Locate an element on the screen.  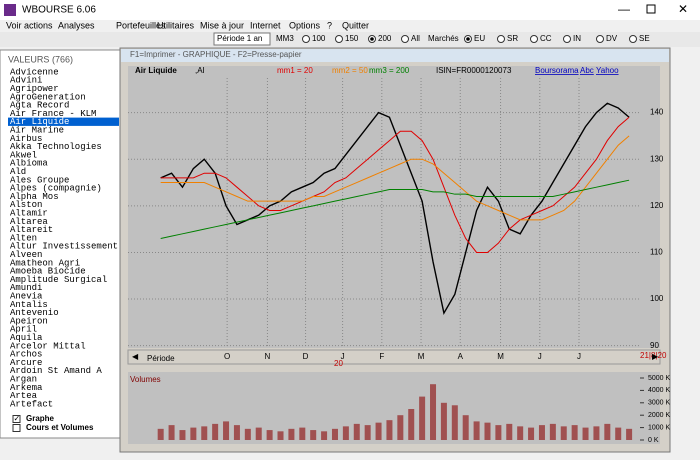
stock-item: Airbus is located at coordinates (26, 139).